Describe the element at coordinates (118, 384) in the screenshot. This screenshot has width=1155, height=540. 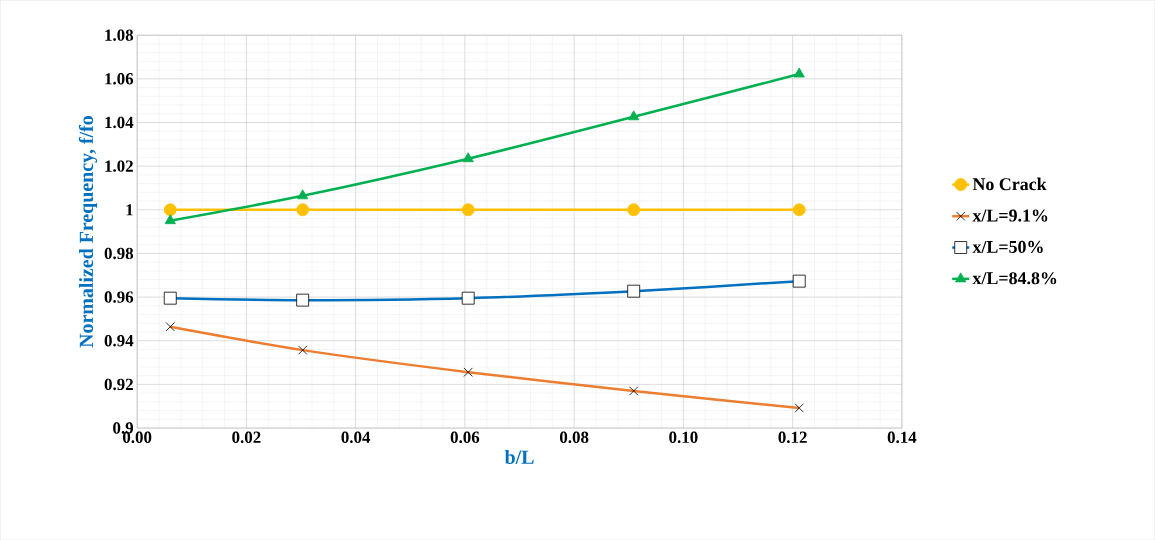
I see `y-tick-label: 0.92` at that location.